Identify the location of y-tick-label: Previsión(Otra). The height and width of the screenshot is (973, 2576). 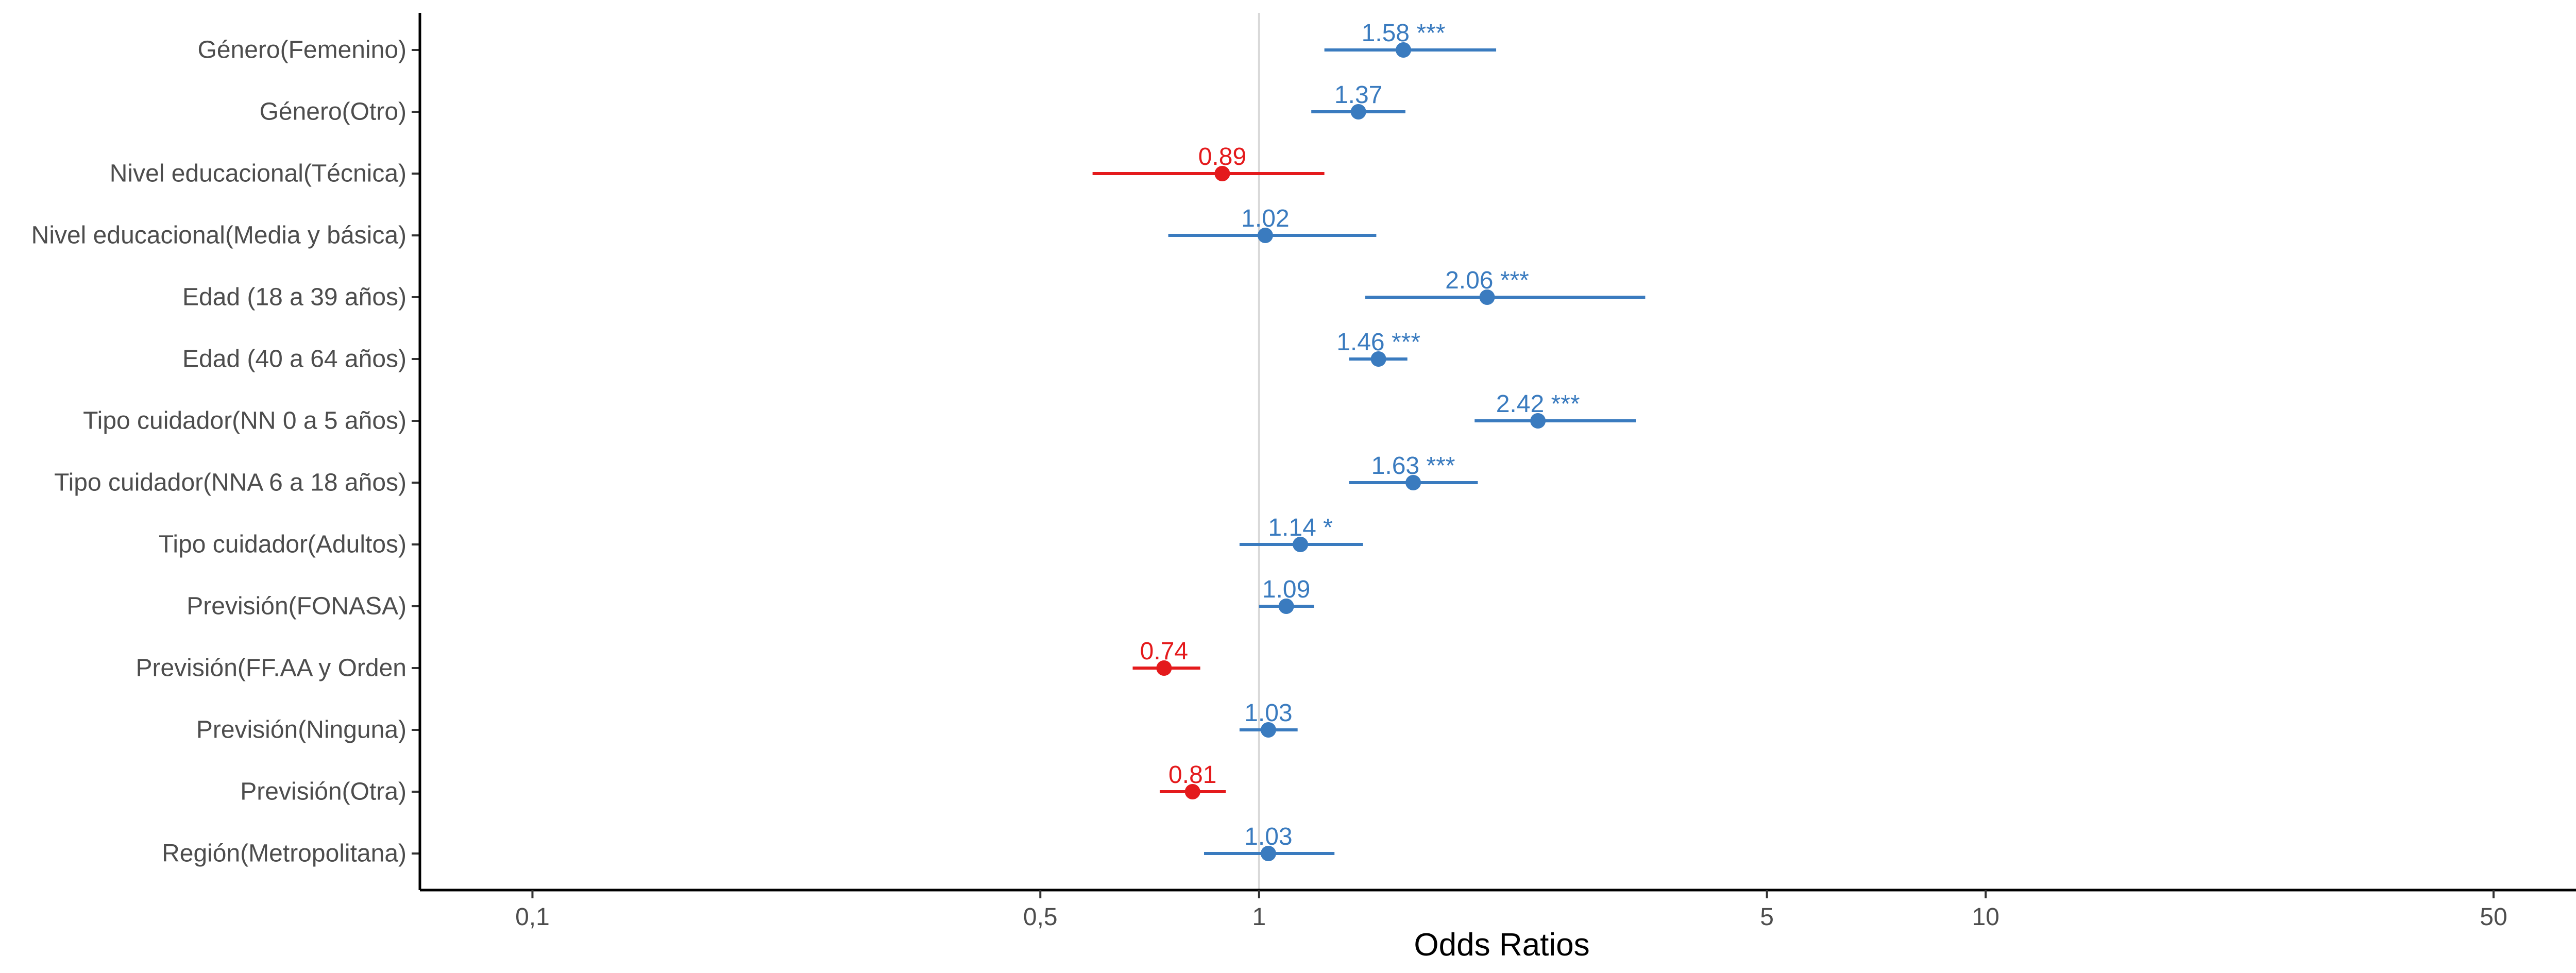
(323, 792).